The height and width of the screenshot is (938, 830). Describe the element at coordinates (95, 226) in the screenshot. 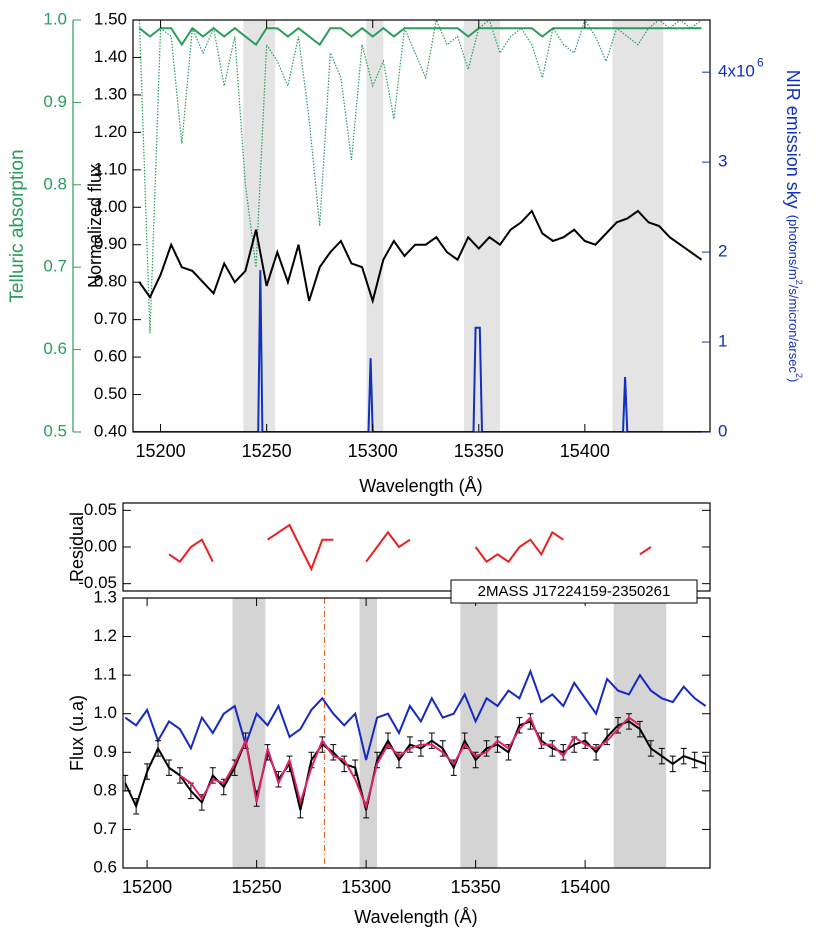

I see `y-label: Normalized flux` at that location.